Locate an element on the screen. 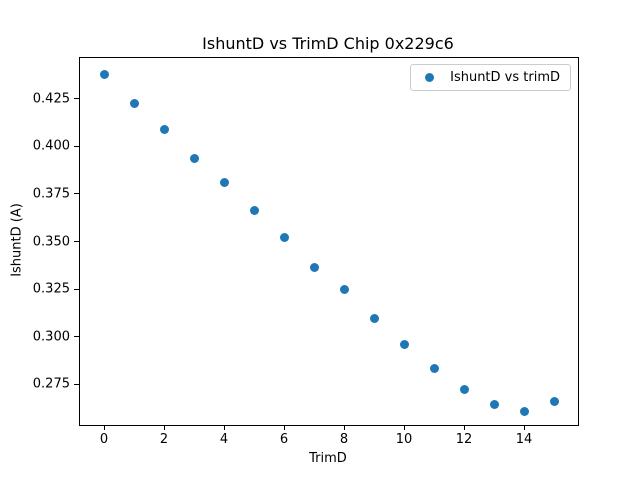 The height and width of the screenshot is (480, 640). x-tick-label: 2 is located at coordinates (164, 439).